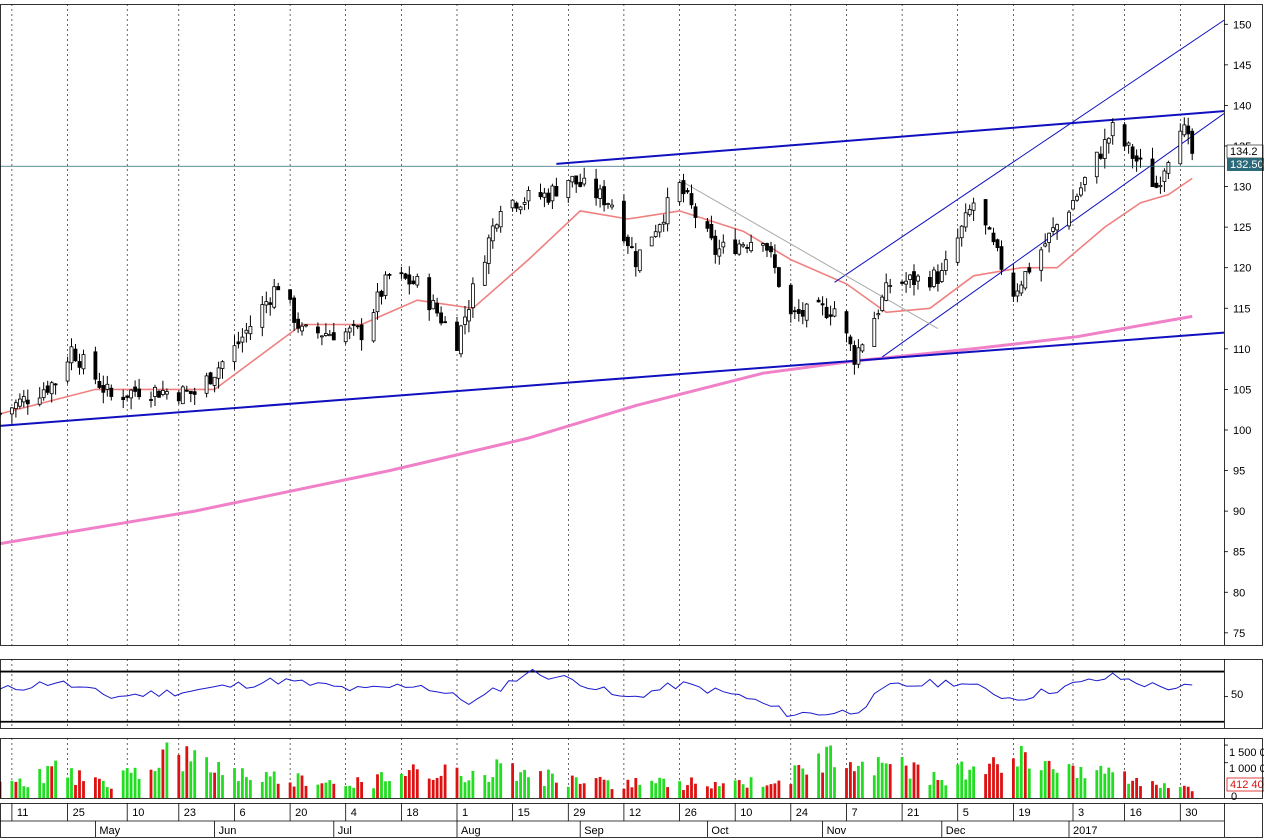  What do you see at coordinates (1081, 813) in the screenshot?
I see `time-tick-label: 3` at bounding box center [1081, 813].